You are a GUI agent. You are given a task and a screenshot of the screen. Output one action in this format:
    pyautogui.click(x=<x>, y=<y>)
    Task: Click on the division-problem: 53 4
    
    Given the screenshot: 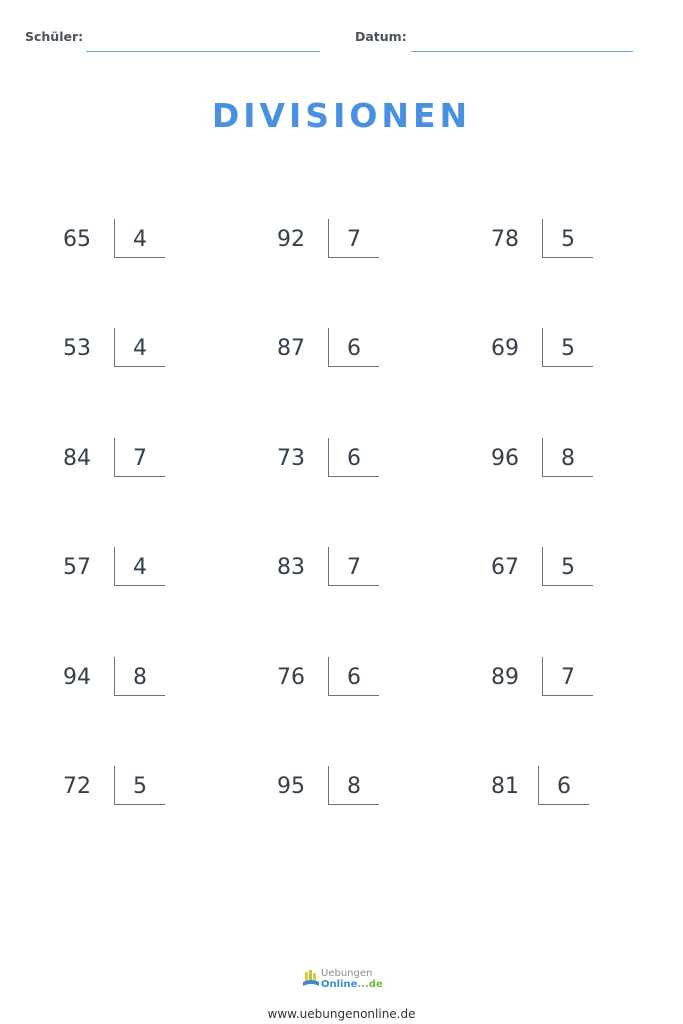 What is the action you would take?
    pyautogui.click(x=123, y=349)
    